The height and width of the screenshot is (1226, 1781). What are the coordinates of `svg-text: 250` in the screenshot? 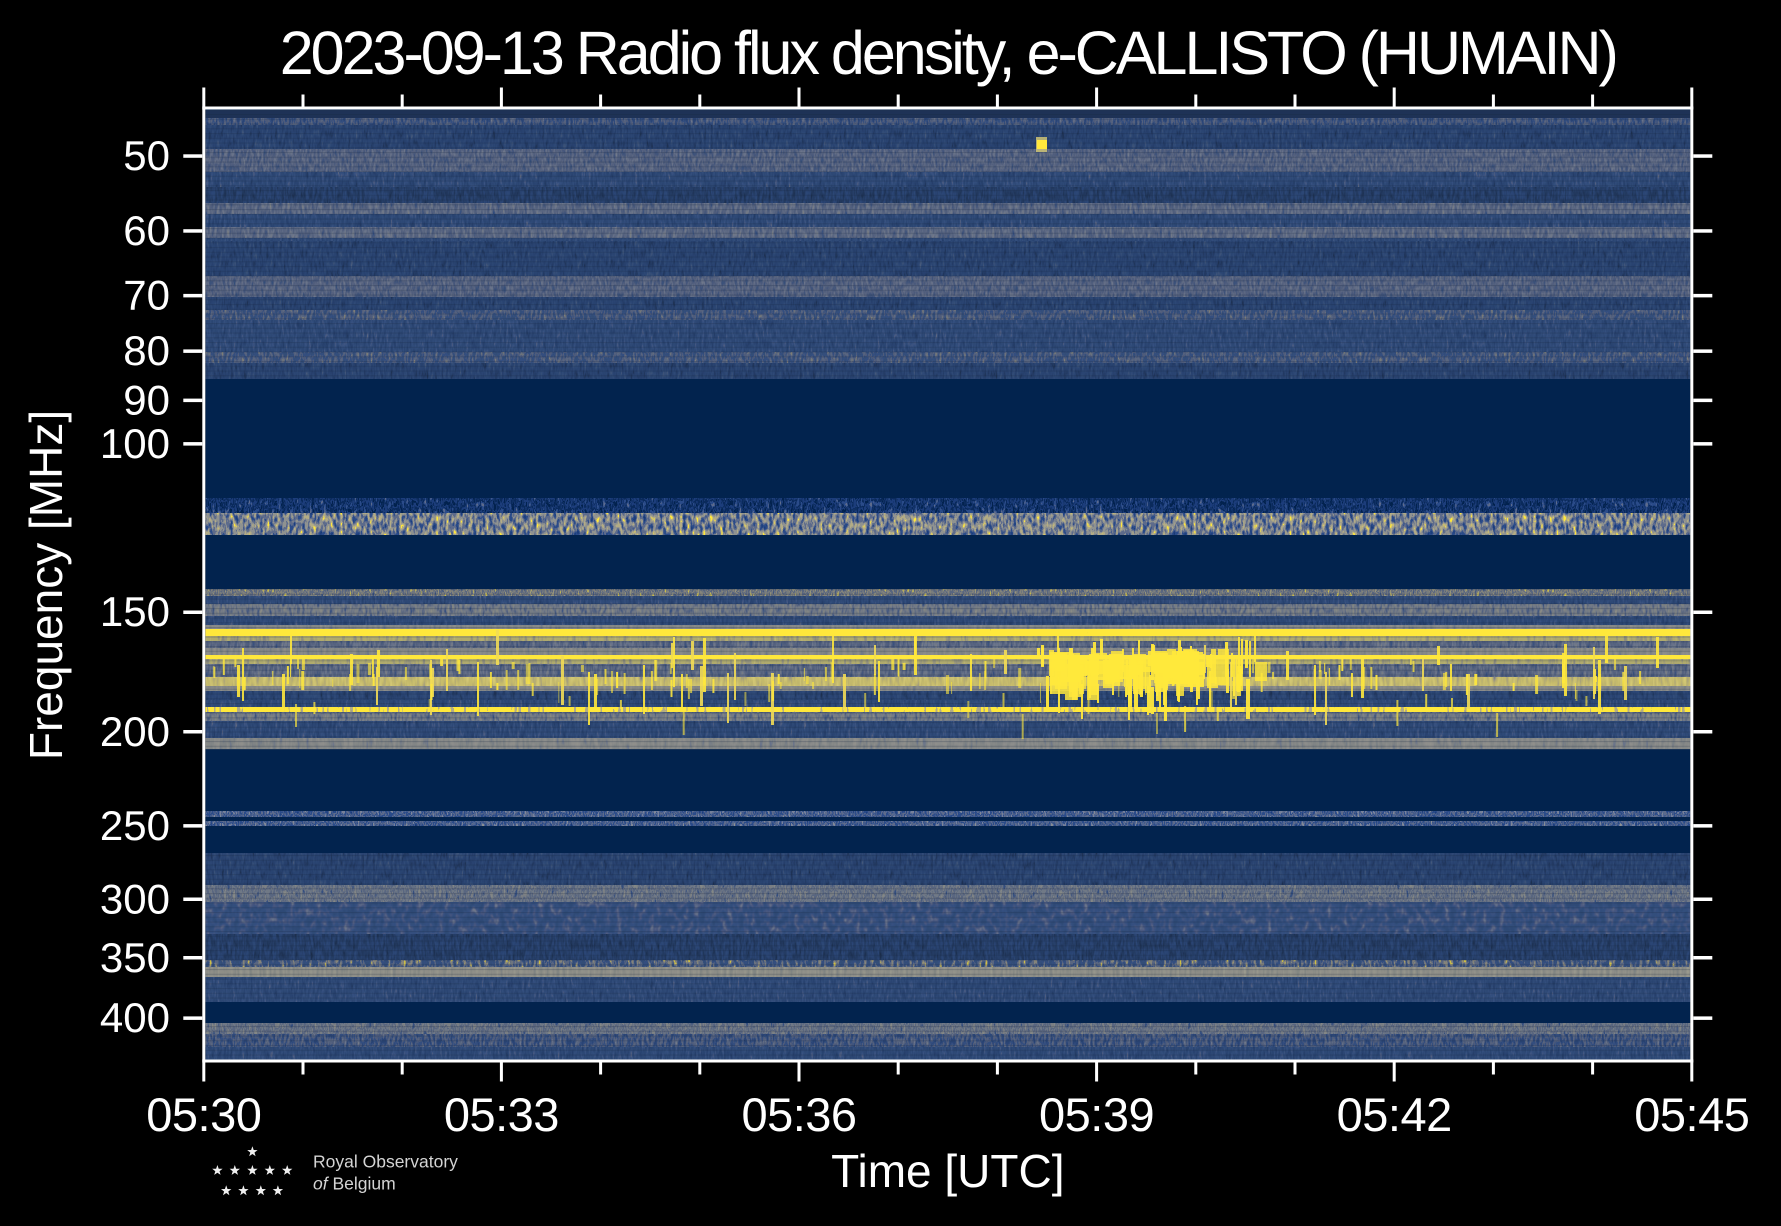 It's located at (135, 825).